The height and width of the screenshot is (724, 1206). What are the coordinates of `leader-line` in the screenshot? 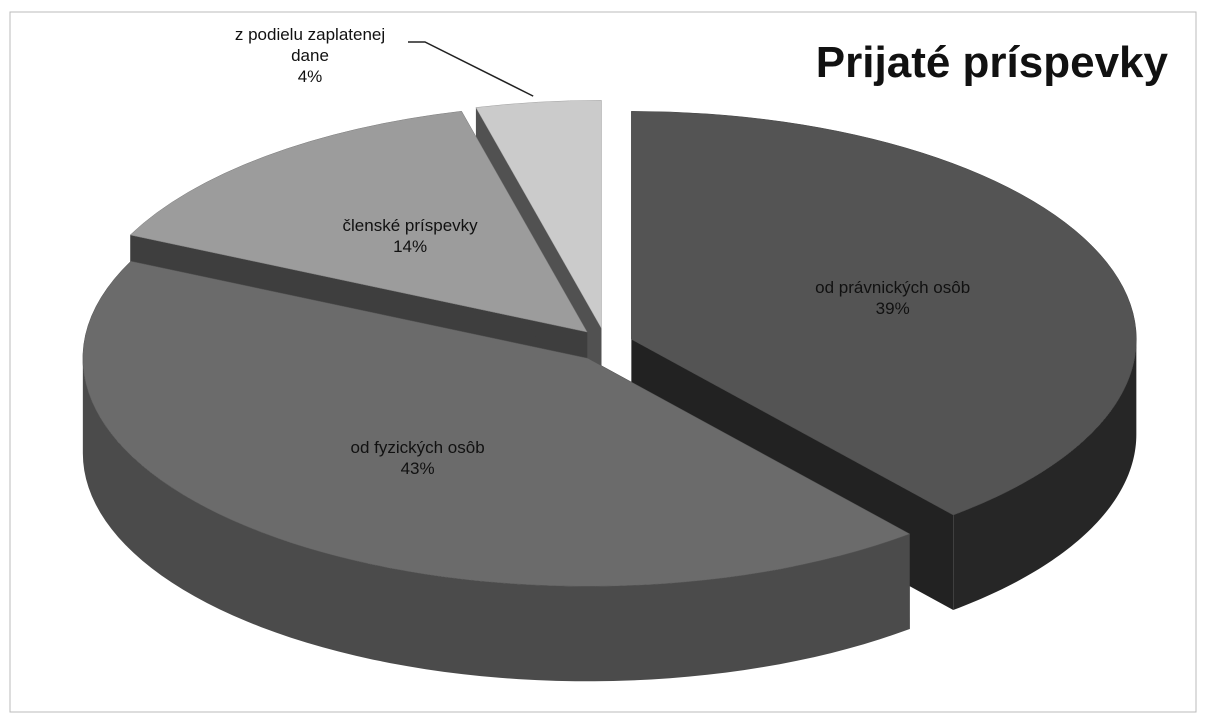 It's located at (471, 69).